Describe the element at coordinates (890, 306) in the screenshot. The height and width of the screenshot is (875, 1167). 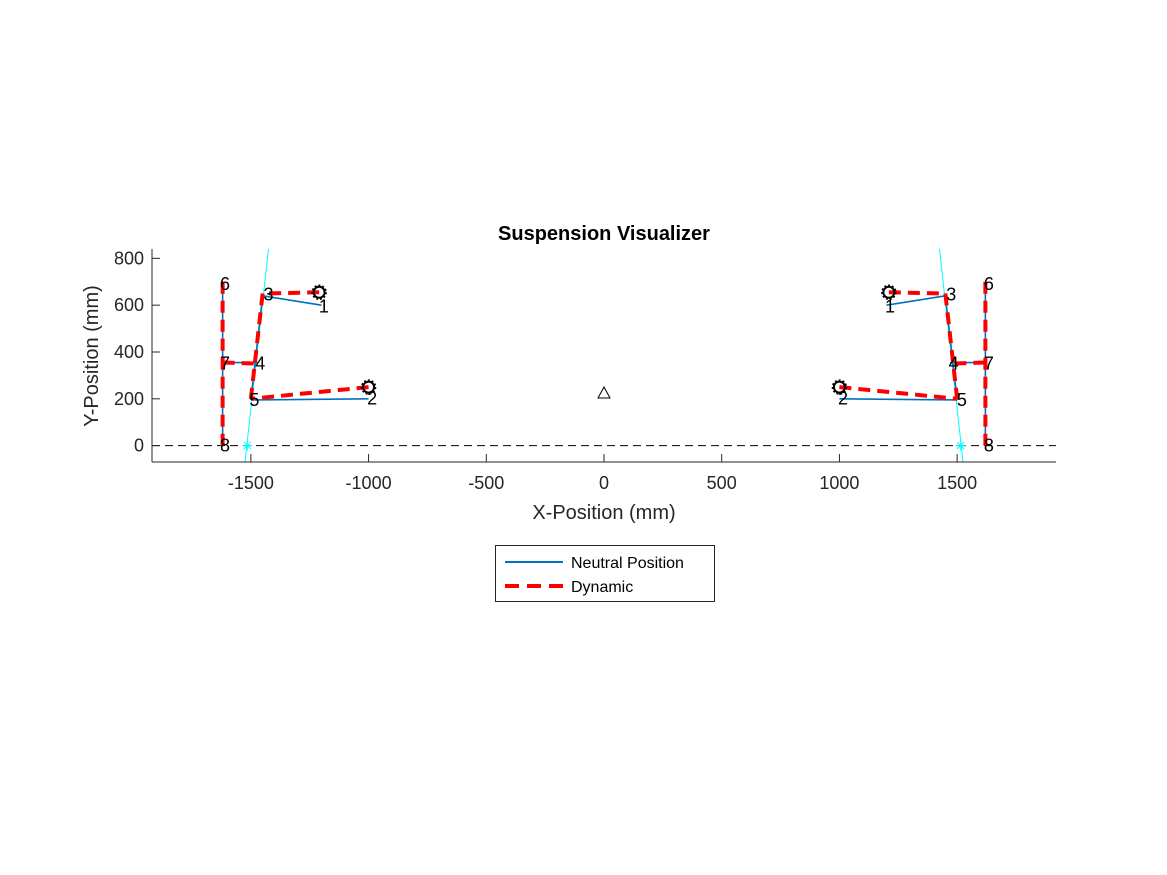
I see `right-node-label-1: 1` at that location.